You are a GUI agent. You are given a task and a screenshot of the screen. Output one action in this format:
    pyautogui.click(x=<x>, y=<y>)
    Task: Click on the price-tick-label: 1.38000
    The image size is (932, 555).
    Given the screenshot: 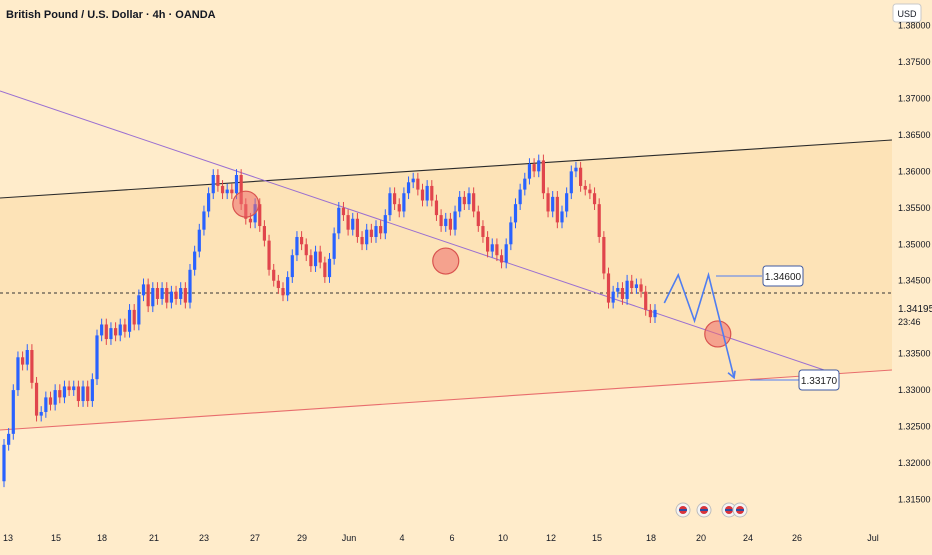 What is the action you would take?
    pyautogui.click(x=914, y=26)
    